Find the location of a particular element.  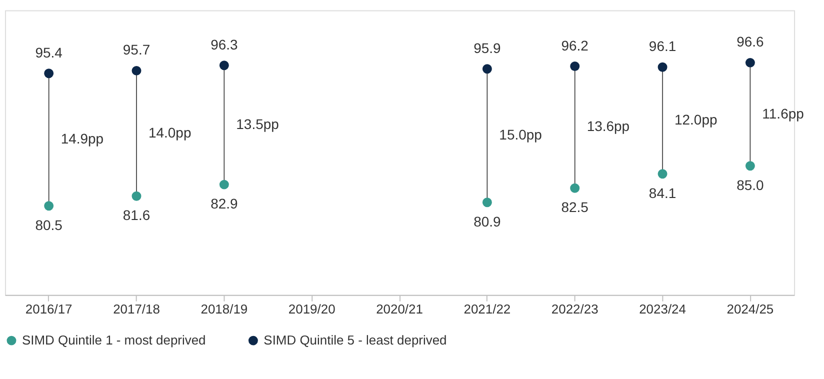

annotation: 11.6pp is located at coordinates (783, 113).